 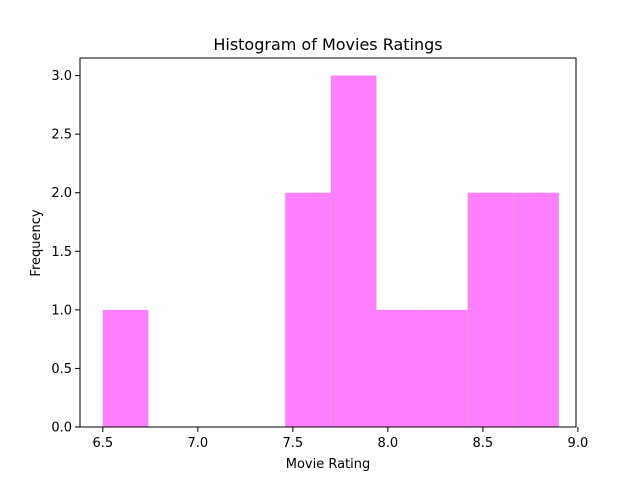 What do you see at coordinates (61, 310) in the screenshot?
I see `y-tick-label: 1.0` at bounding box center [61, 310].